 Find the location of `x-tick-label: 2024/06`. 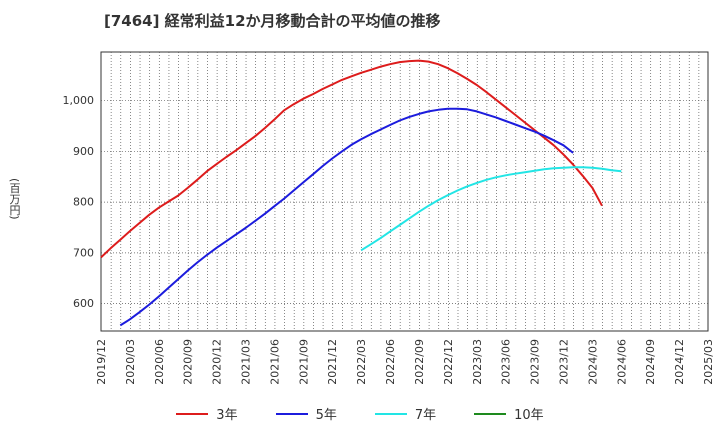

x-tick-label: 2024/06 is located at coordinates (621, 362).